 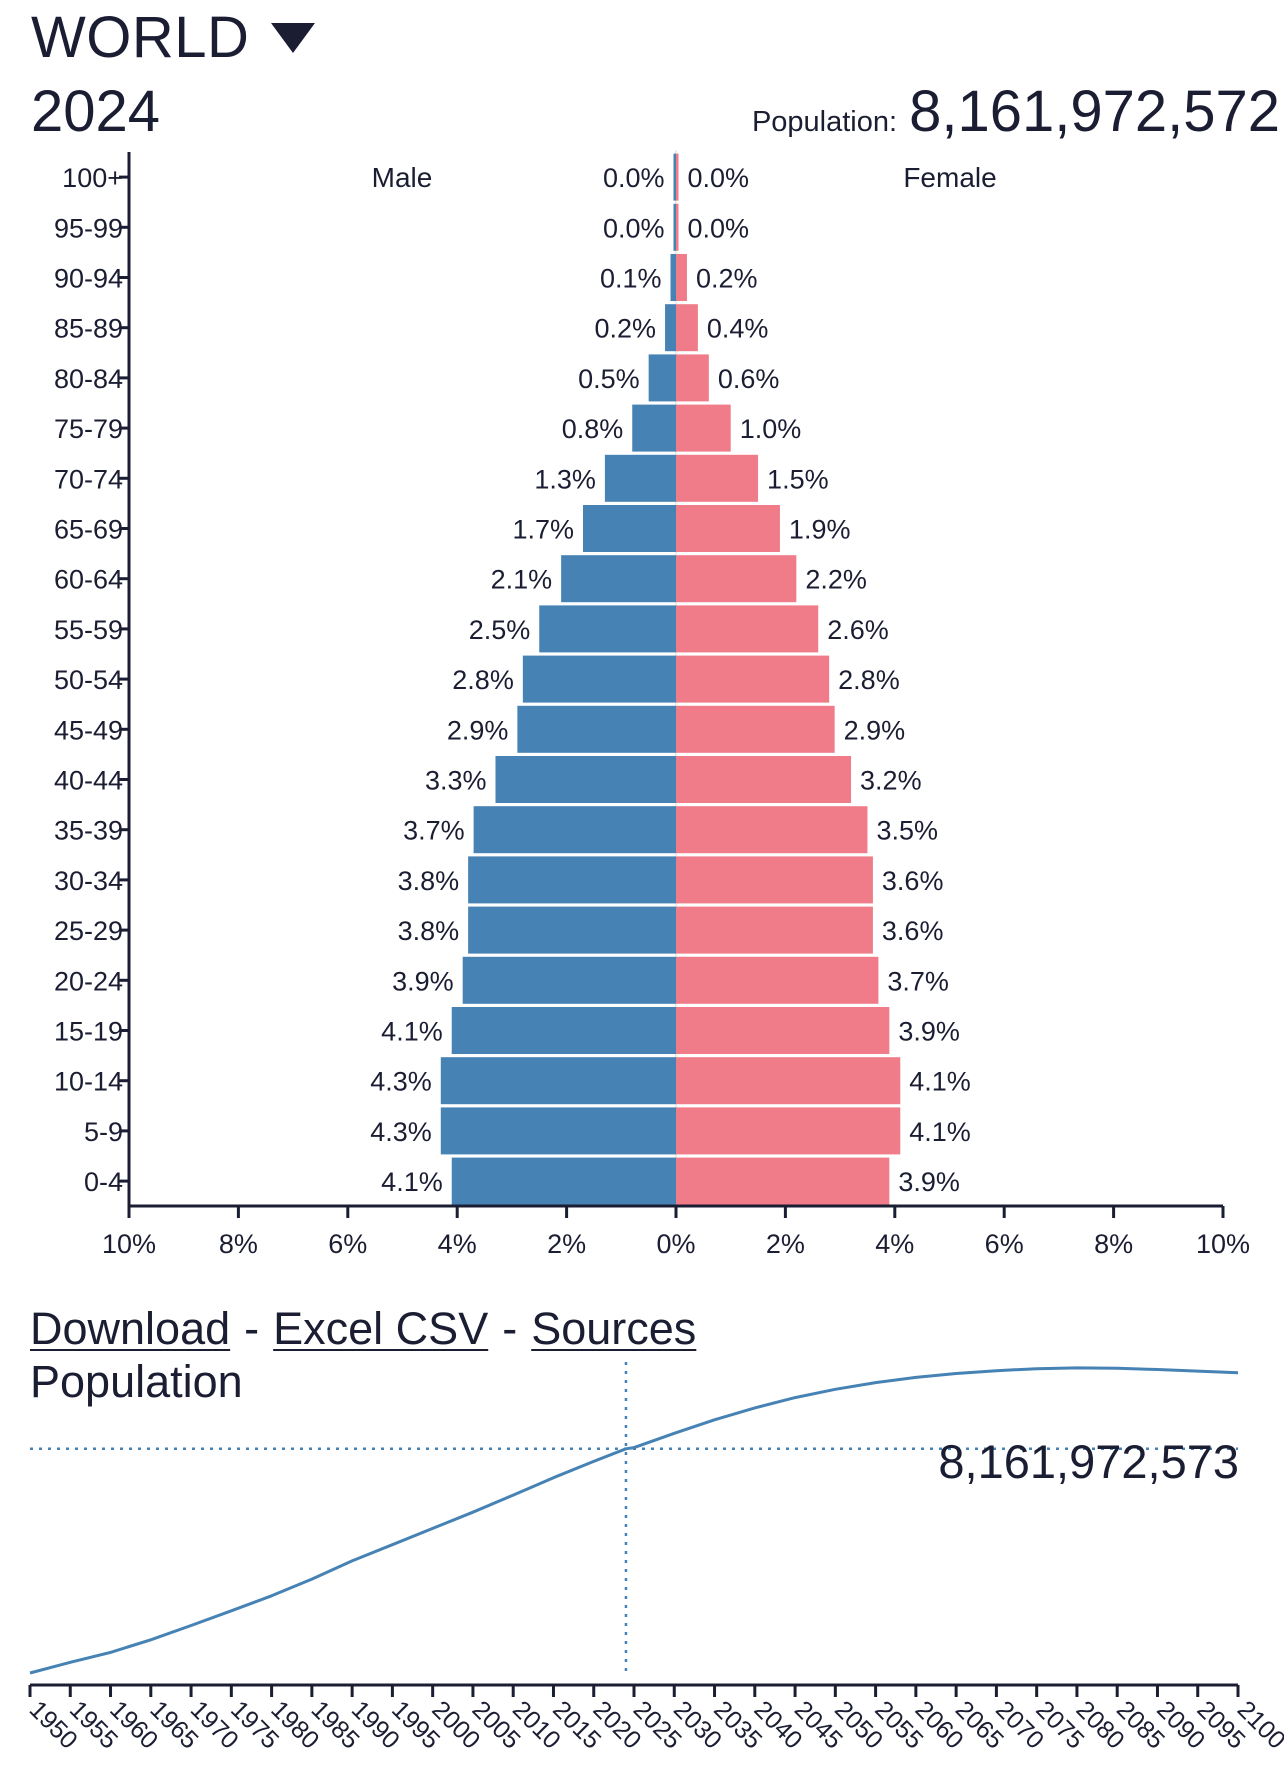 I want to click on male-value-label: 1.7%, so click(x=543, y=530).